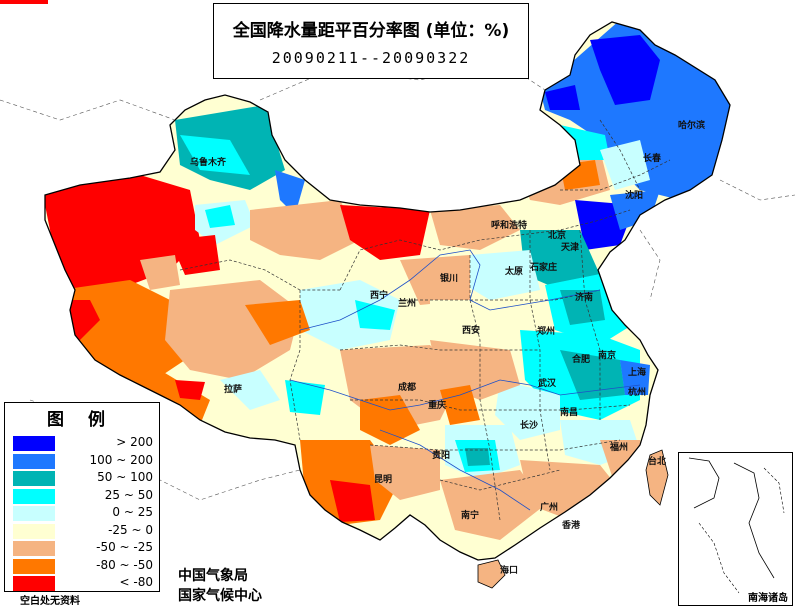 The height and width of the screenshot is (610, 795). I want to click on legend-label: 50 ~ 100, so click(125, 477).